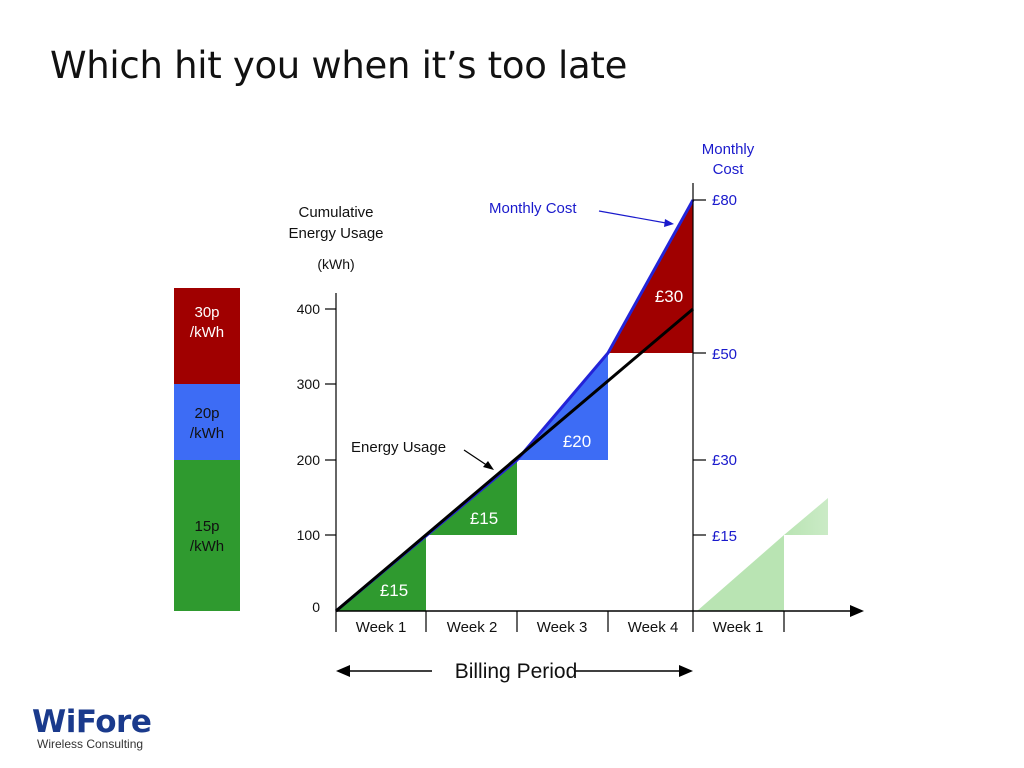 The image size is (1024, 768). I want to click on tariff-unit-15p: /kWh, so click(207, 546).